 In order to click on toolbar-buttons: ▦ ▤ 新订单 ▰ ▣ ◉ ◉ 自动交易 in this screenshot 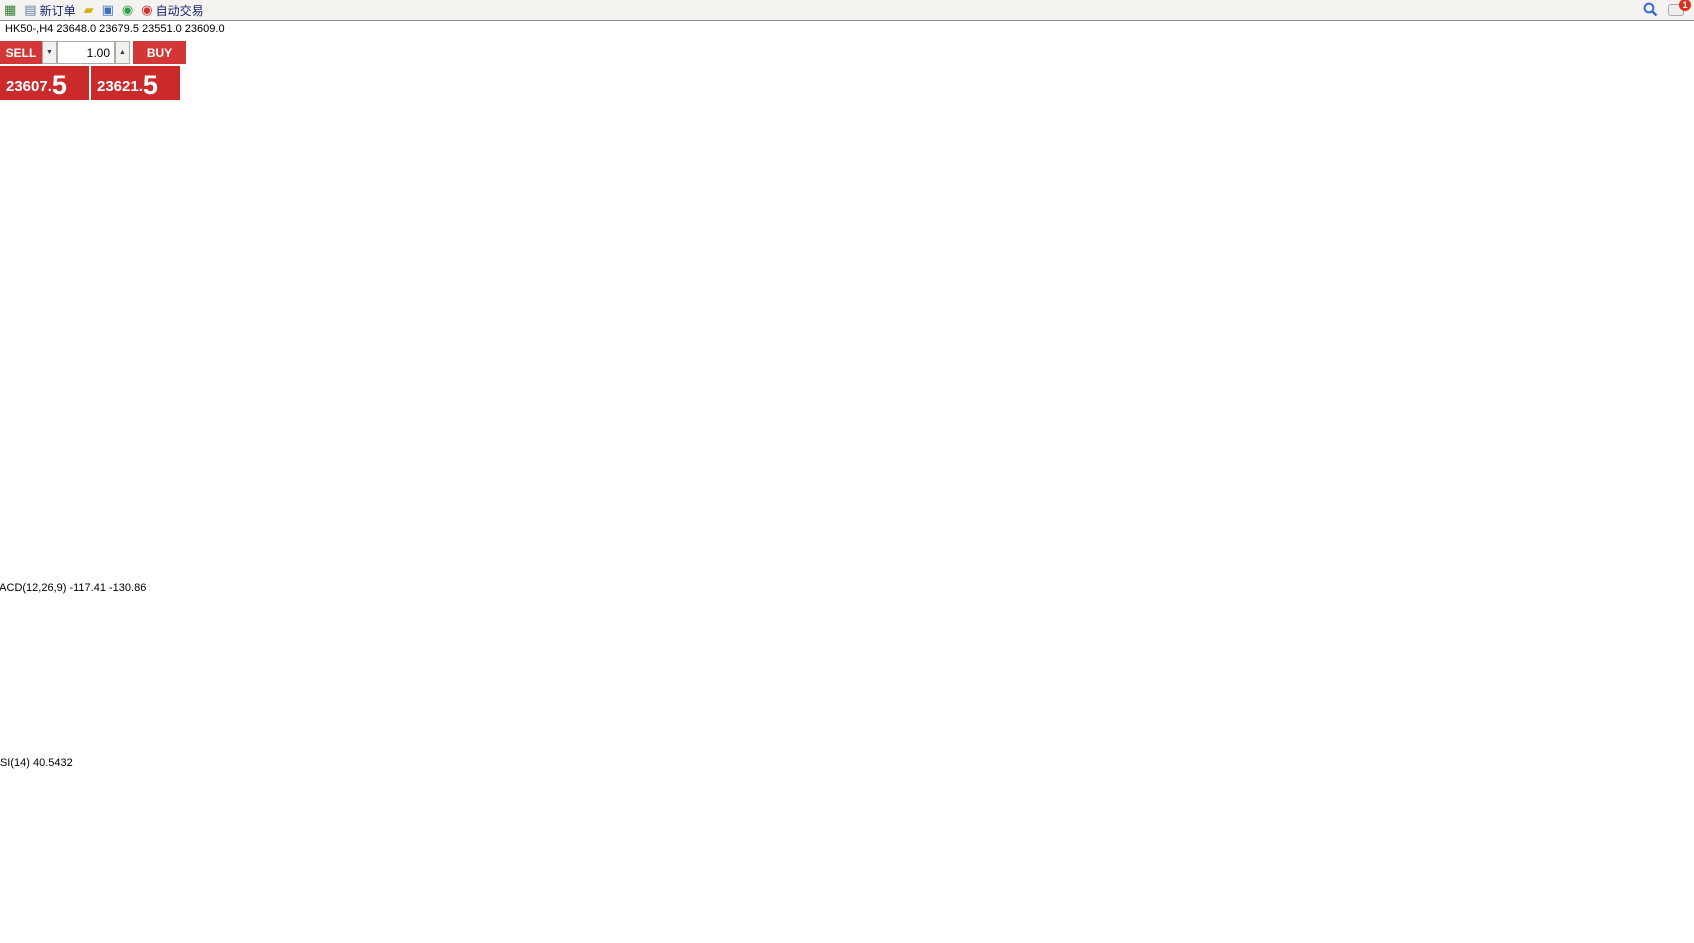, I will do `click(104, 10)`.